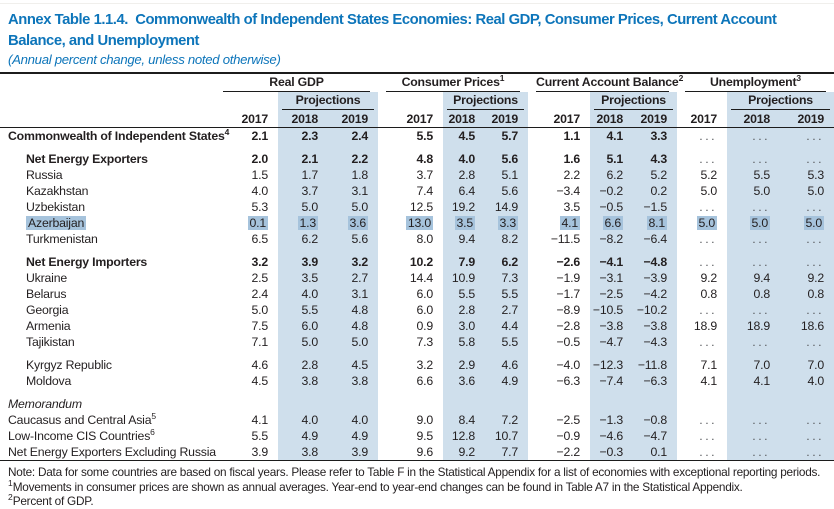  I want to click on value-cell: −11.8, so click(655, 365).